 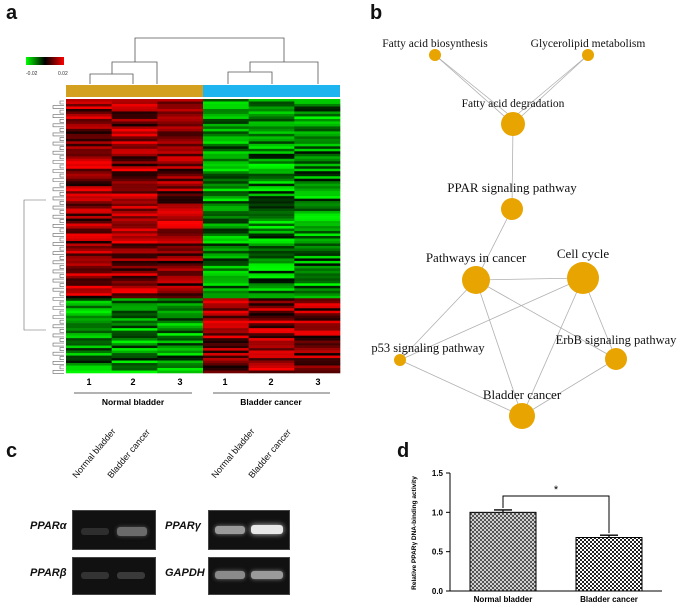 I want to click on x-tick-label: Bladder cancer, so click(x=609, y=599).